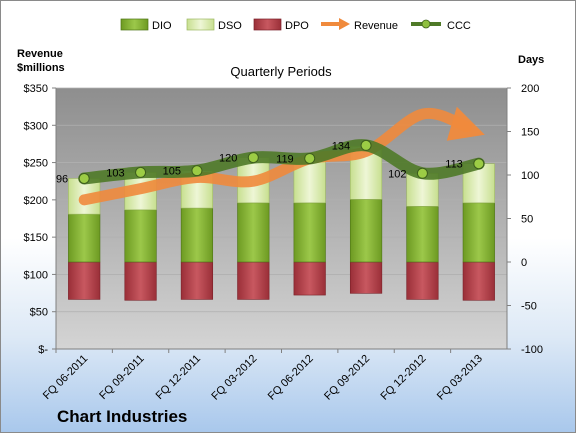  What do you see at coordinates (36, 164) in the screenshot?
I see `left-tick-label: $250` at bounding box center [36, 164].